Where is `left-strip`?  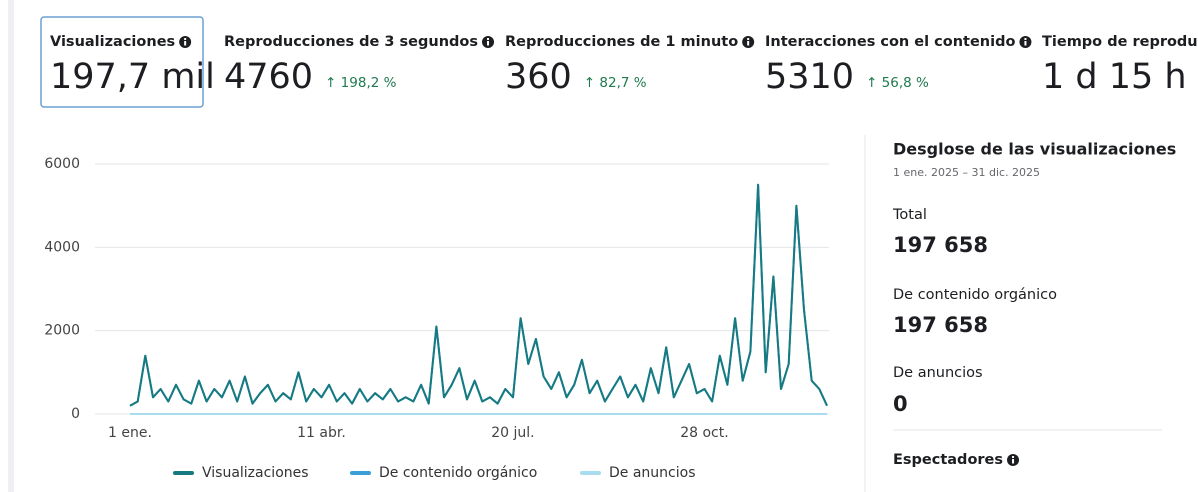
left-strip is located at coordinates (11, 246).